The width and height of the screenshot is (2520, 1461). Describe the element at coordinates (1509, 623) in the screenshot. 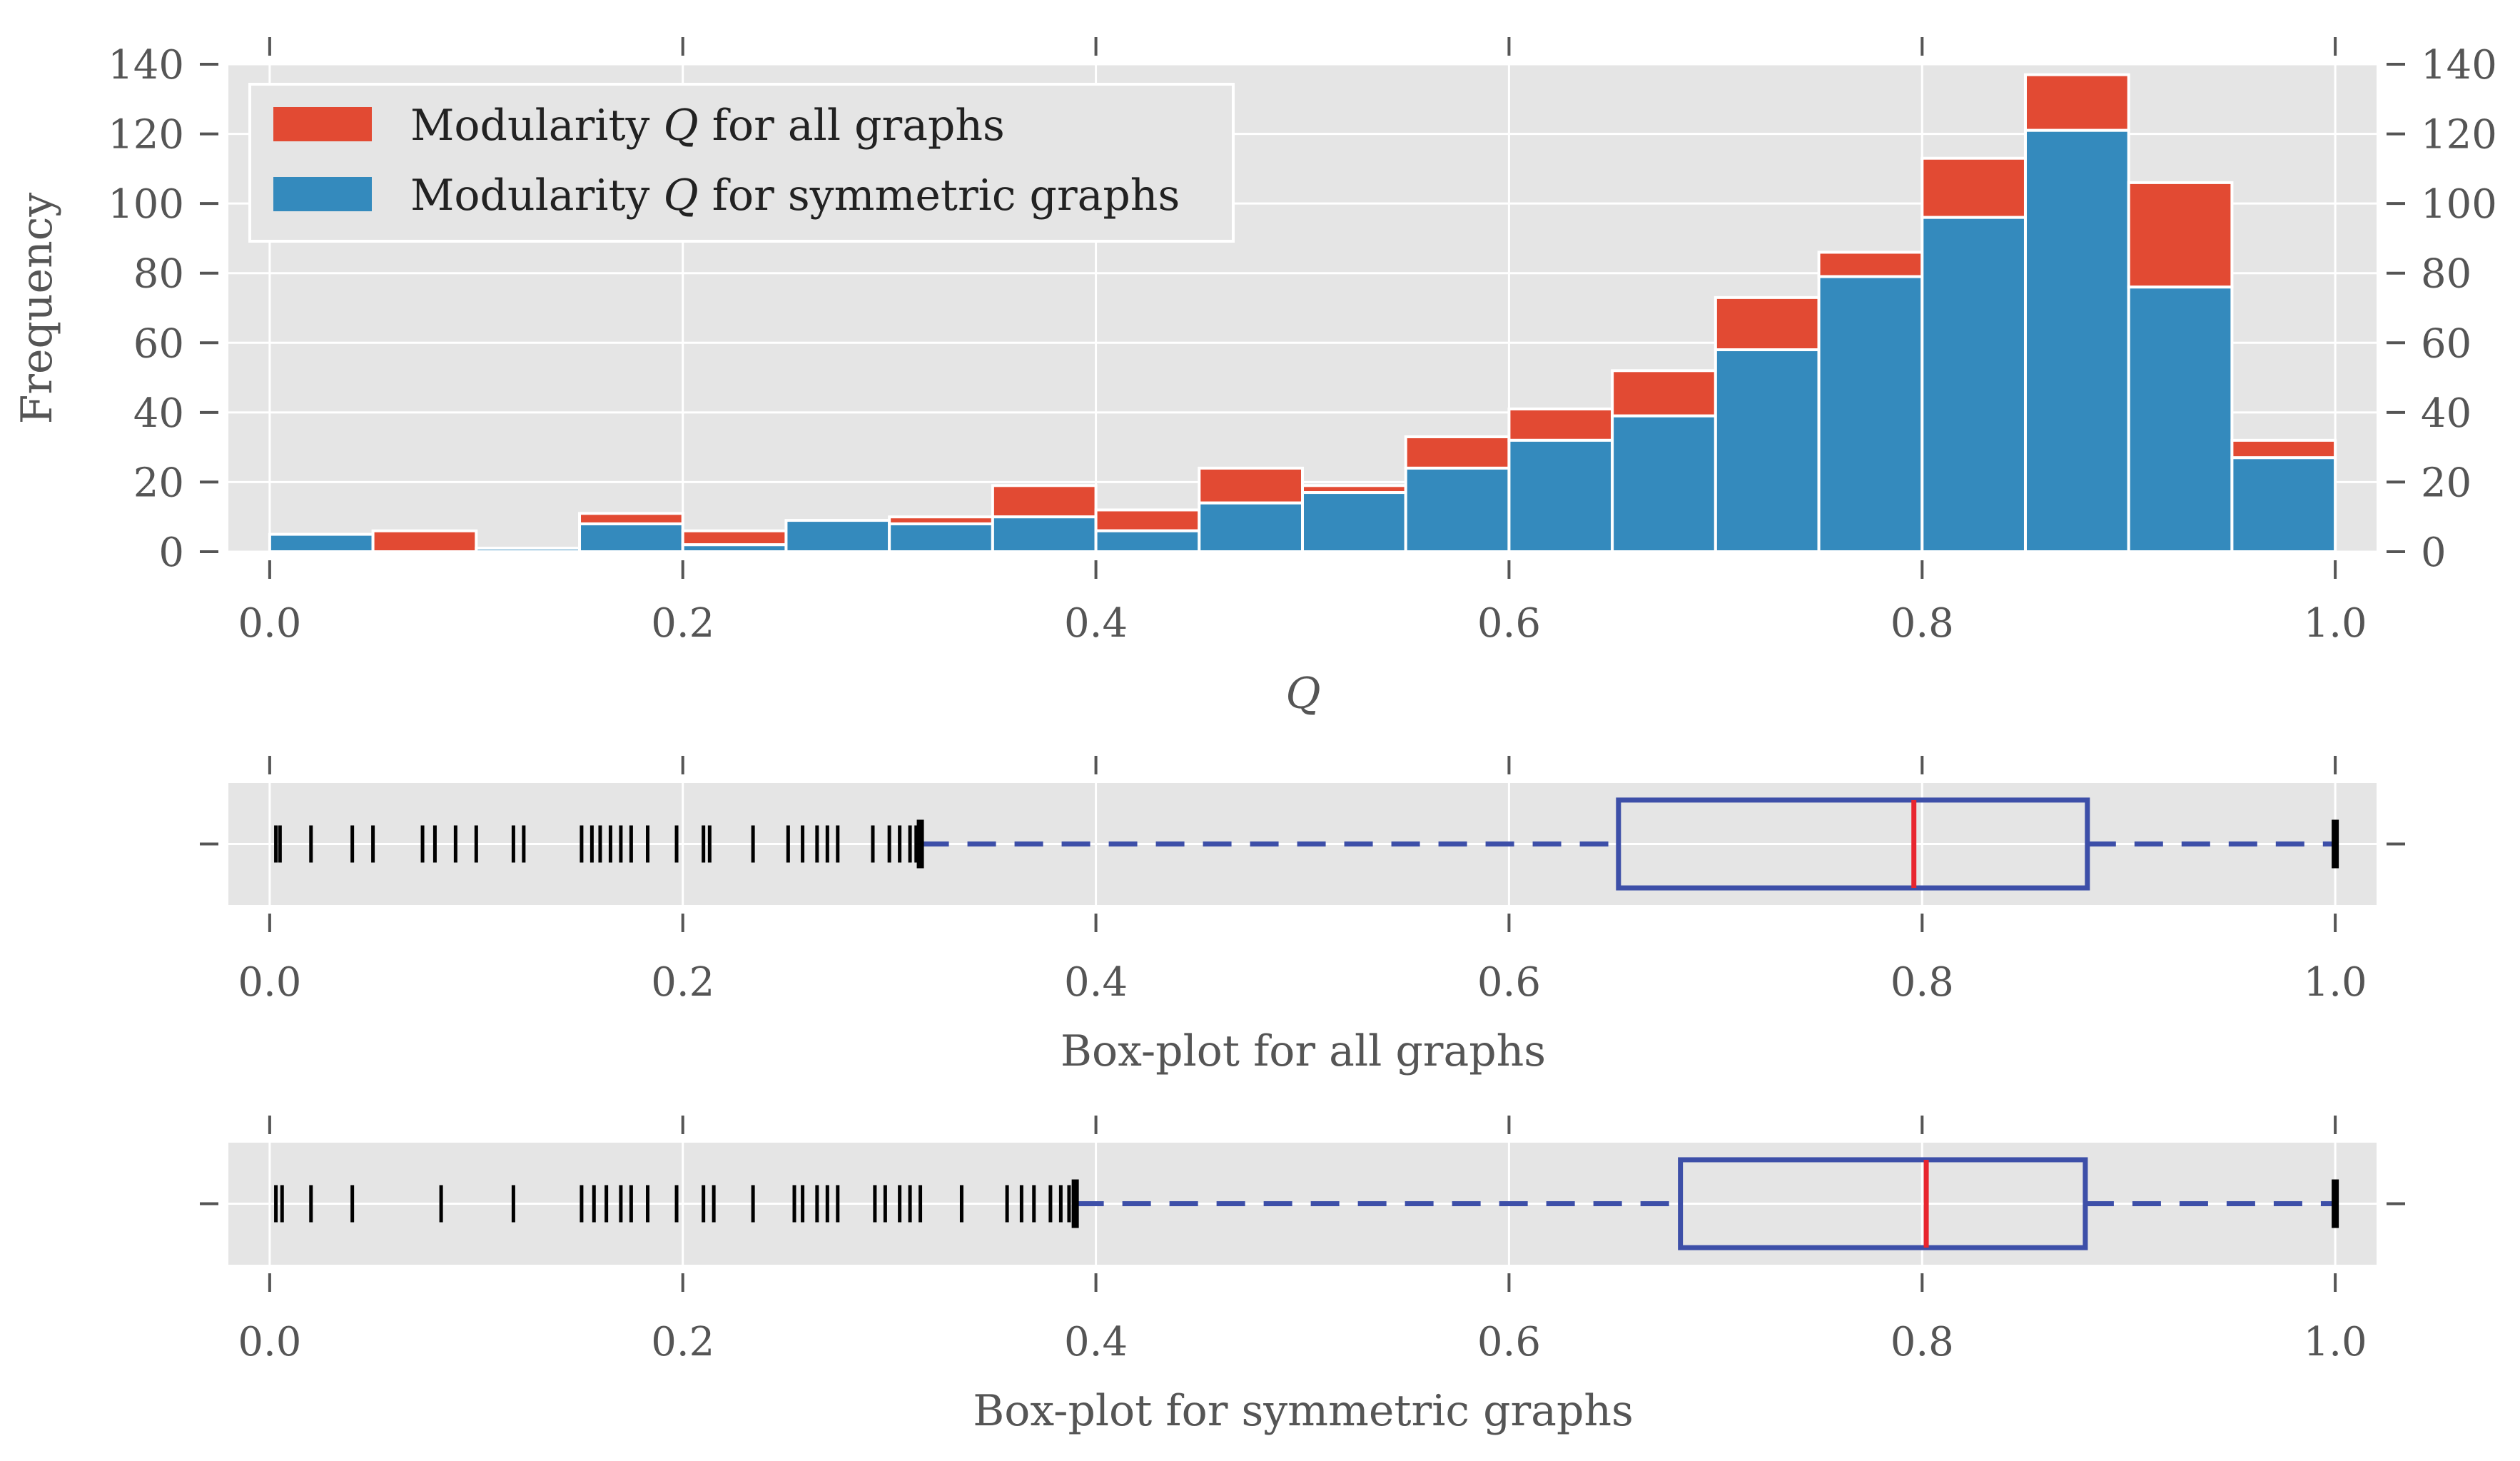

I see `hist-x-tick-label: 0.6` at that location.